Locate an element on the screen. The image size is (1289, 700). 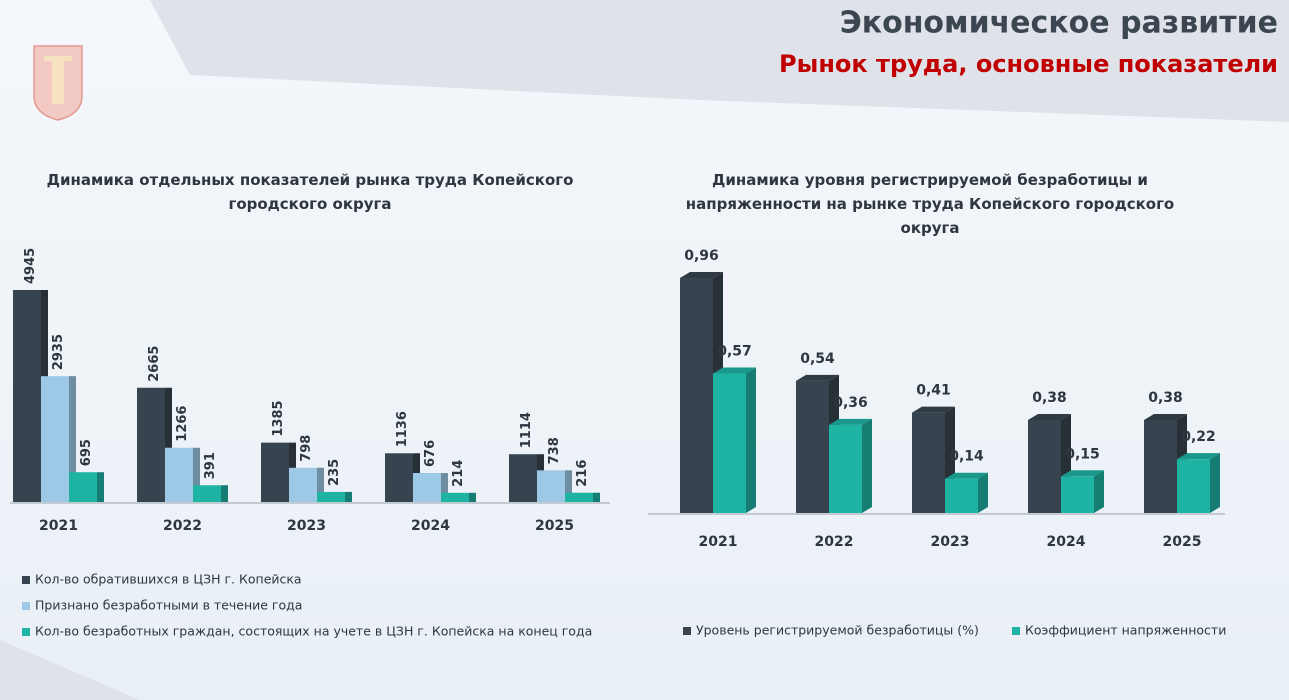
legend-label: Признано безработными в течение года is located at coordinates (168, 605).